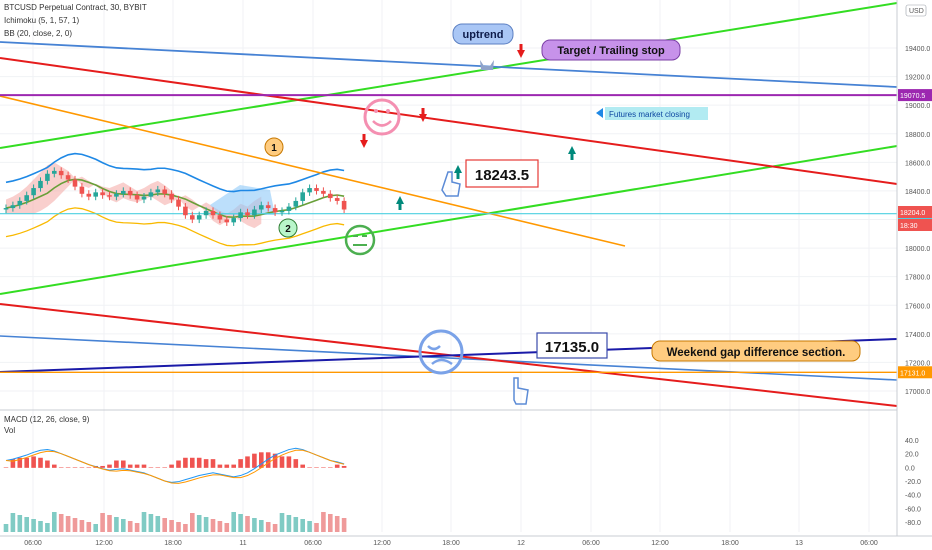 The height and width of the screenshot is (550, 932). I want to click on price-label-orange: 17131.0, so click(912, 373).